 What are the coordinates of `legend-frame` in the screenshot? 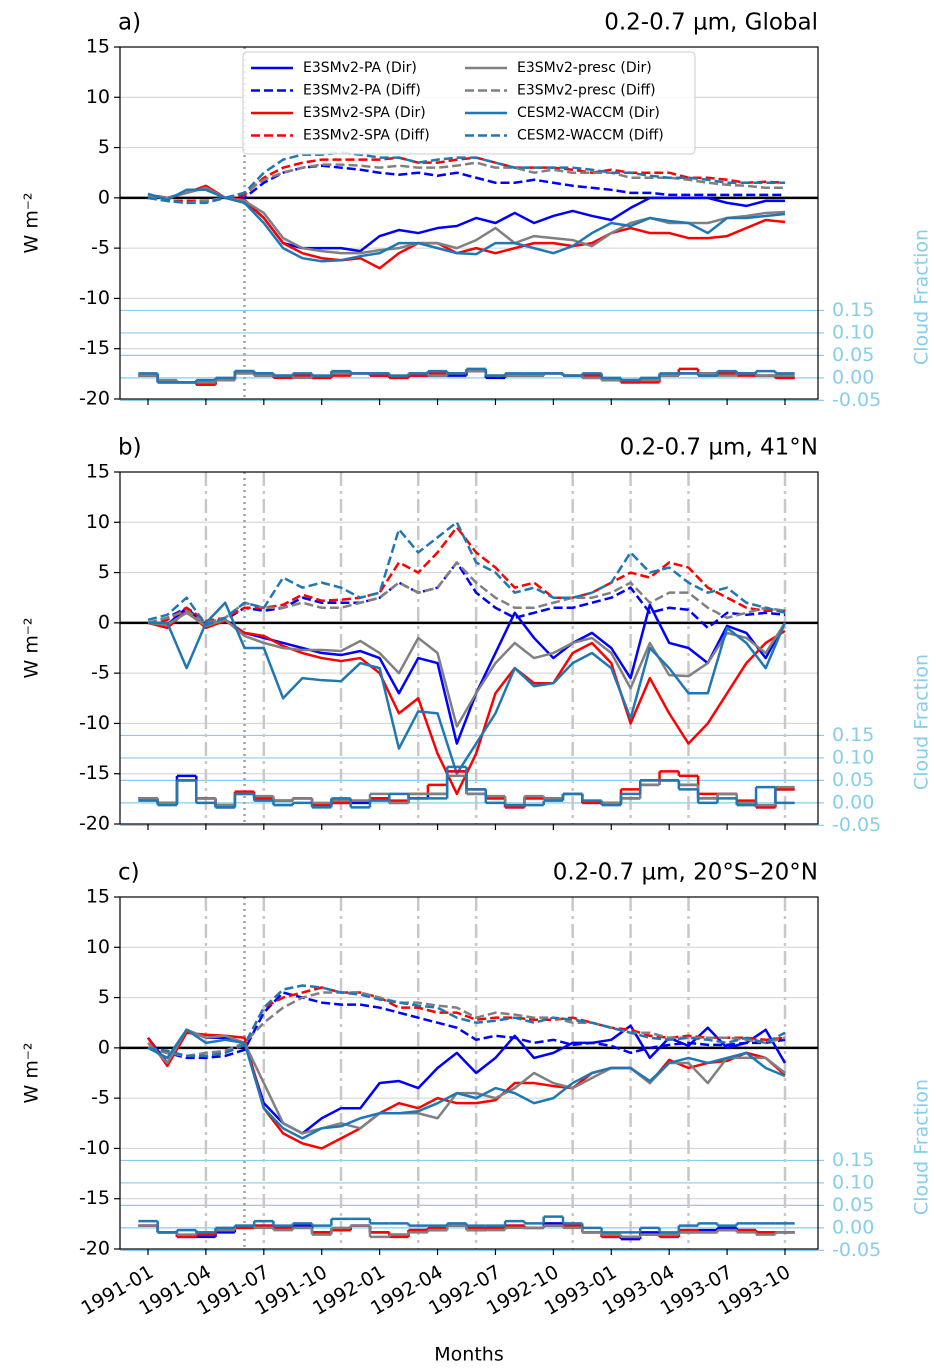 It's located at (469, 103).